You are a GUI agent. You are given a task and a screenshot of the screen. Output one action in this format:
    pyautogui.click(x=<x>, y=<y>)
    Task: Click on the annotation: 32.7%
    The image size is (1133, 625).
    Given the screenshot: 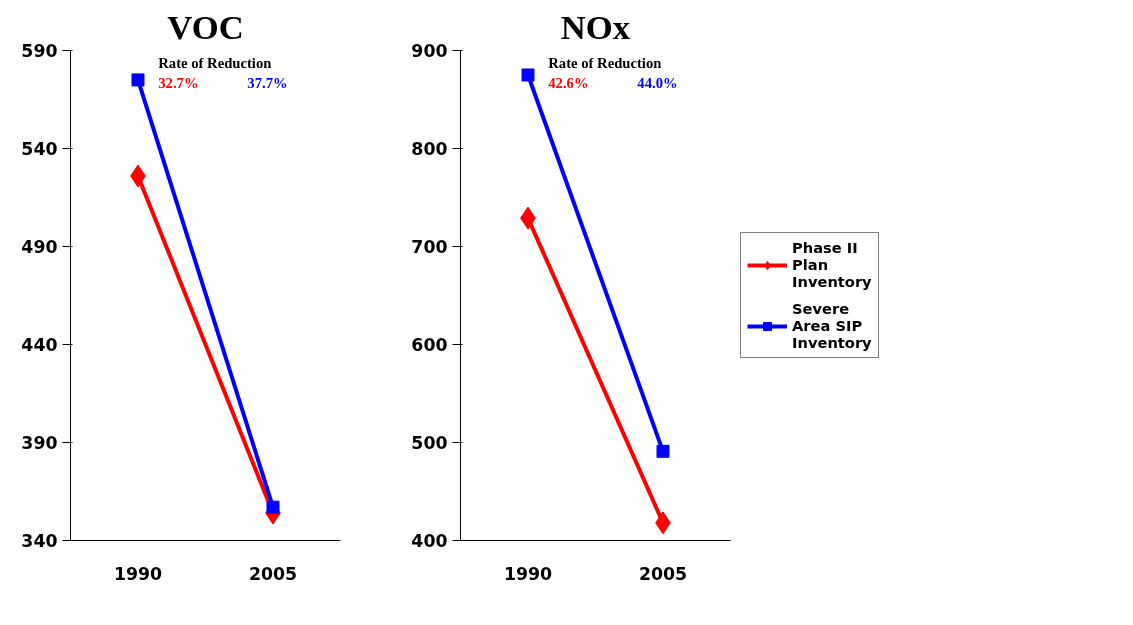 What is the action you would take?
    pyautogui.click(x=178, y=82)
    